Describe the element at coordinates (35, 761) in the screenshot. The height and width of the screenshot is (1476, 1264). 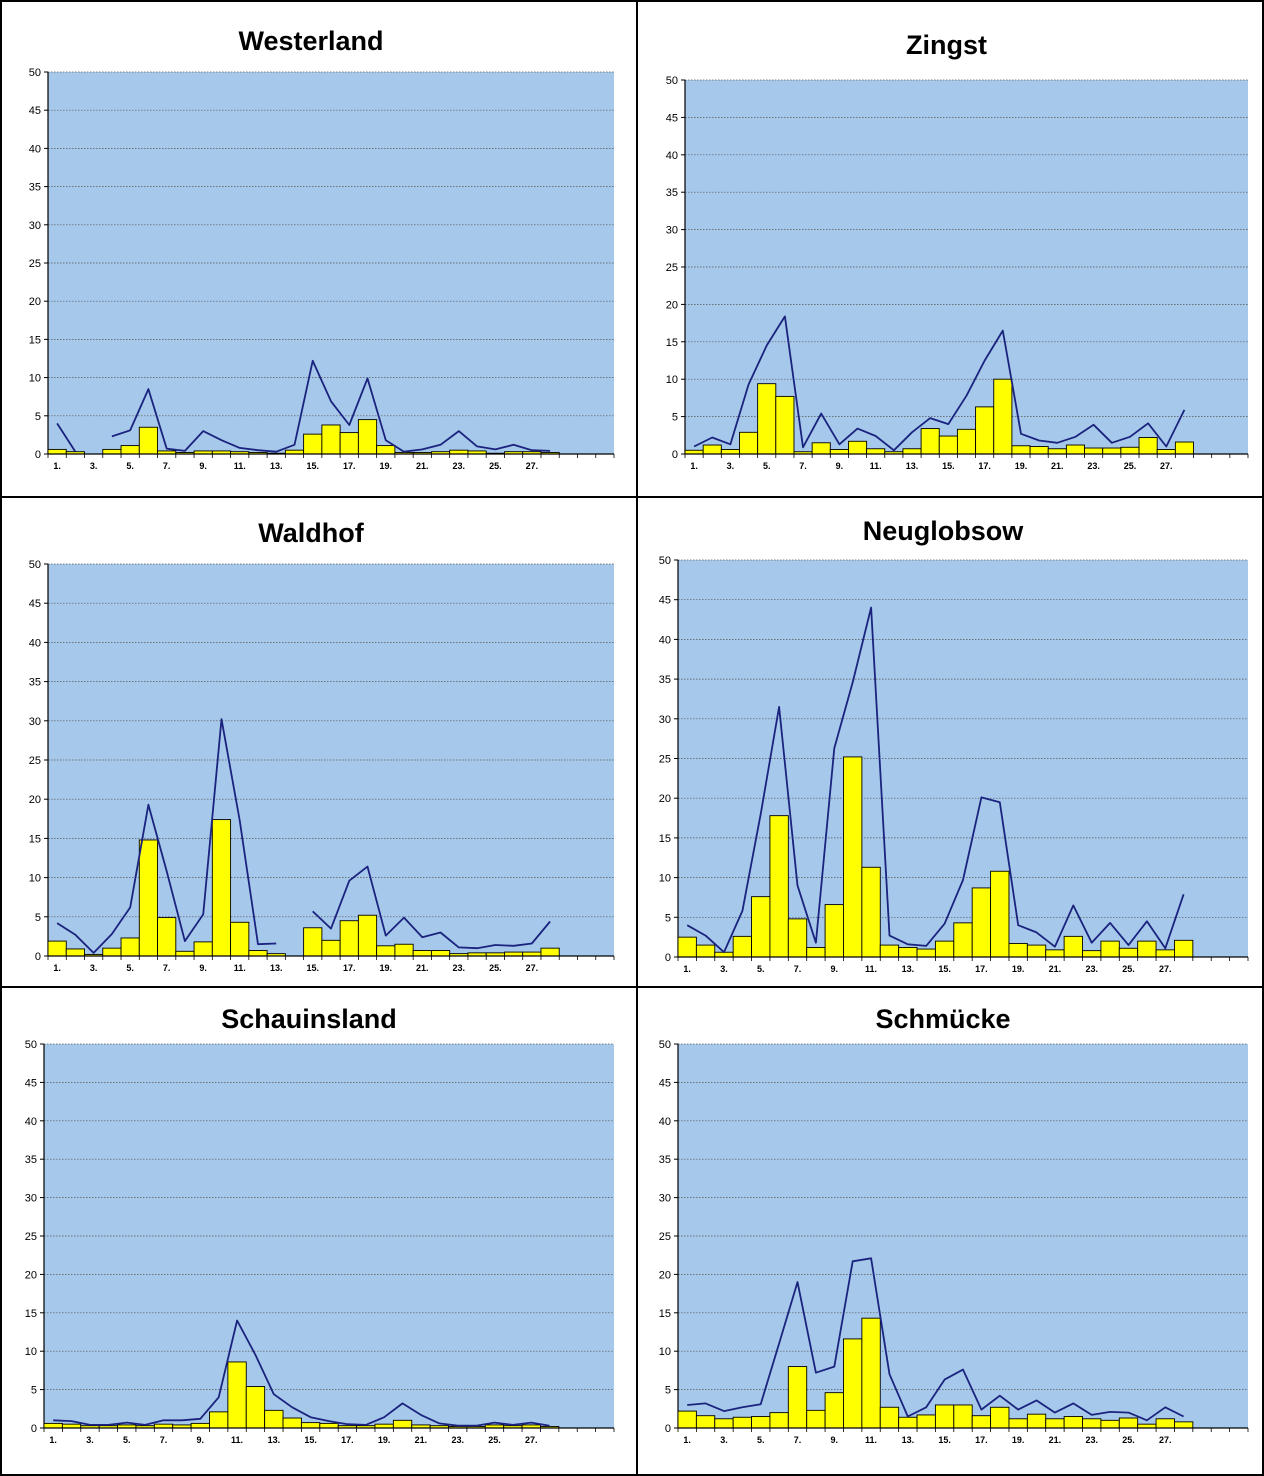
I see `y-tick-label: 25` at that location.